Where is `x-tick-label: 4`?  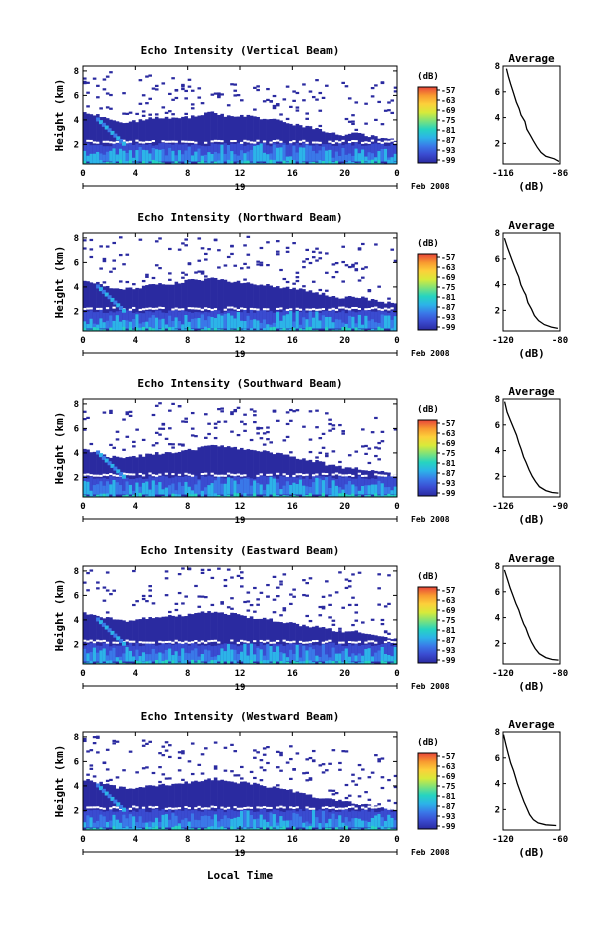 x-tick-label: 4 is located at coordinates (136, 174).